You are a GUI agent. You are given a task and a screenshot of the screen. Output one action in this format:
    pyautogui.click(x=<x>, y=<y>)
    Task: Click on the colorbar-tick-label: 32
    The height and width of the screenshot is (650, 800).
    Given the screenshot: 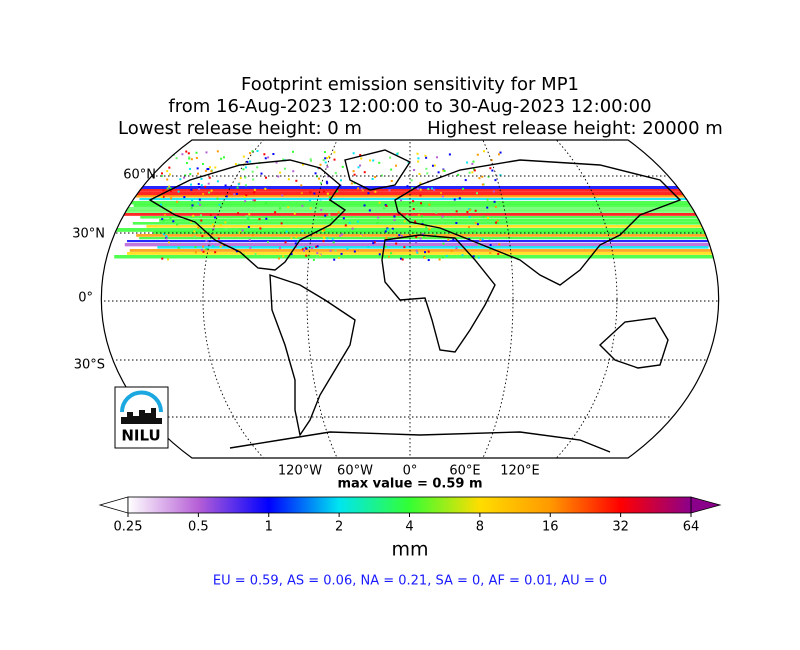 What is the action you would take?
    pyautogui.click(x=620, y=527)
    